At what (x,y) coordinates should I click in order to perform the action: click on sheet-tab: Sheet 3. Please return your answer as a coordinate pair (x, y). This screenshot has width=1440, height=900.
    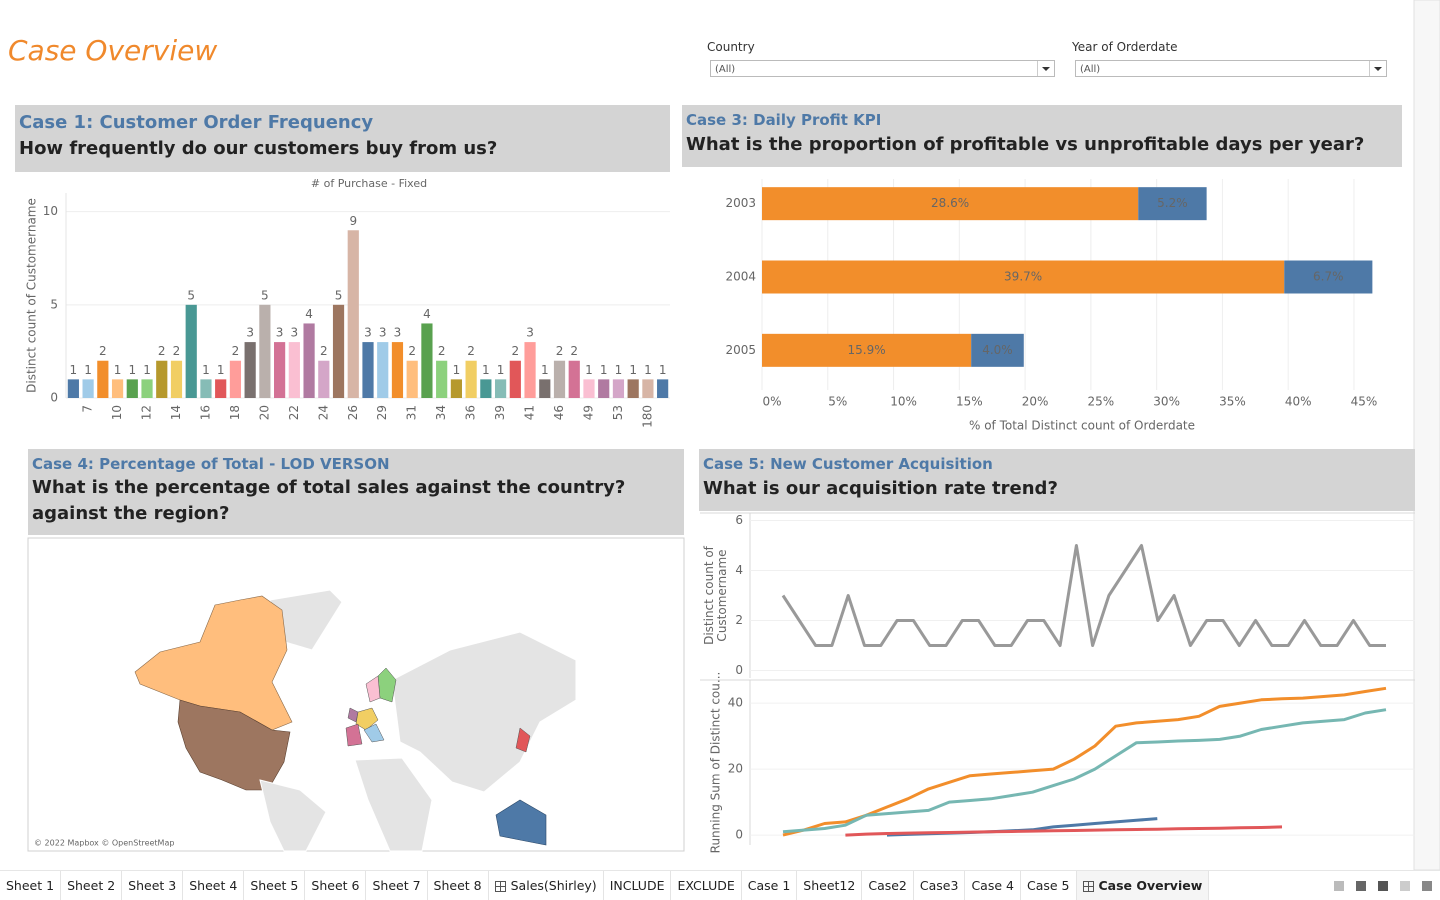
    Looking at the image, I should click on (153, 885).